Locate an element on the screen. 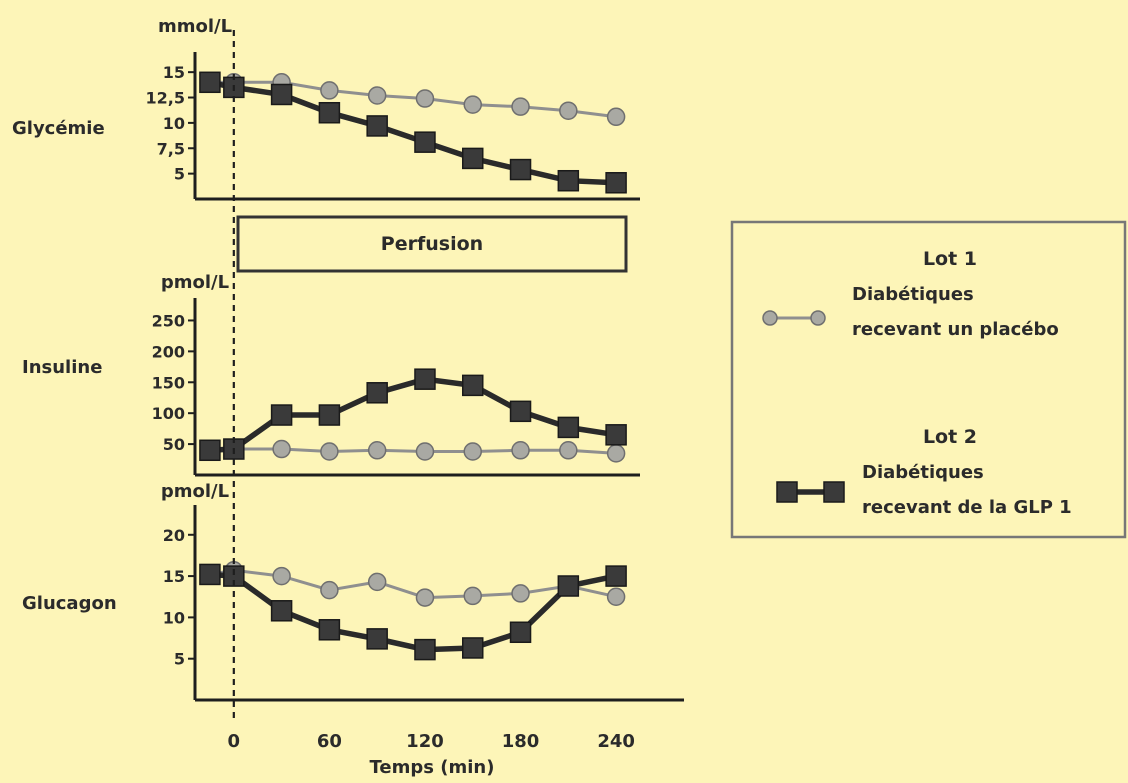 The image size is (1128, 783). legend-lot1-title: Lot 1 is located at coordinates (950, 259).